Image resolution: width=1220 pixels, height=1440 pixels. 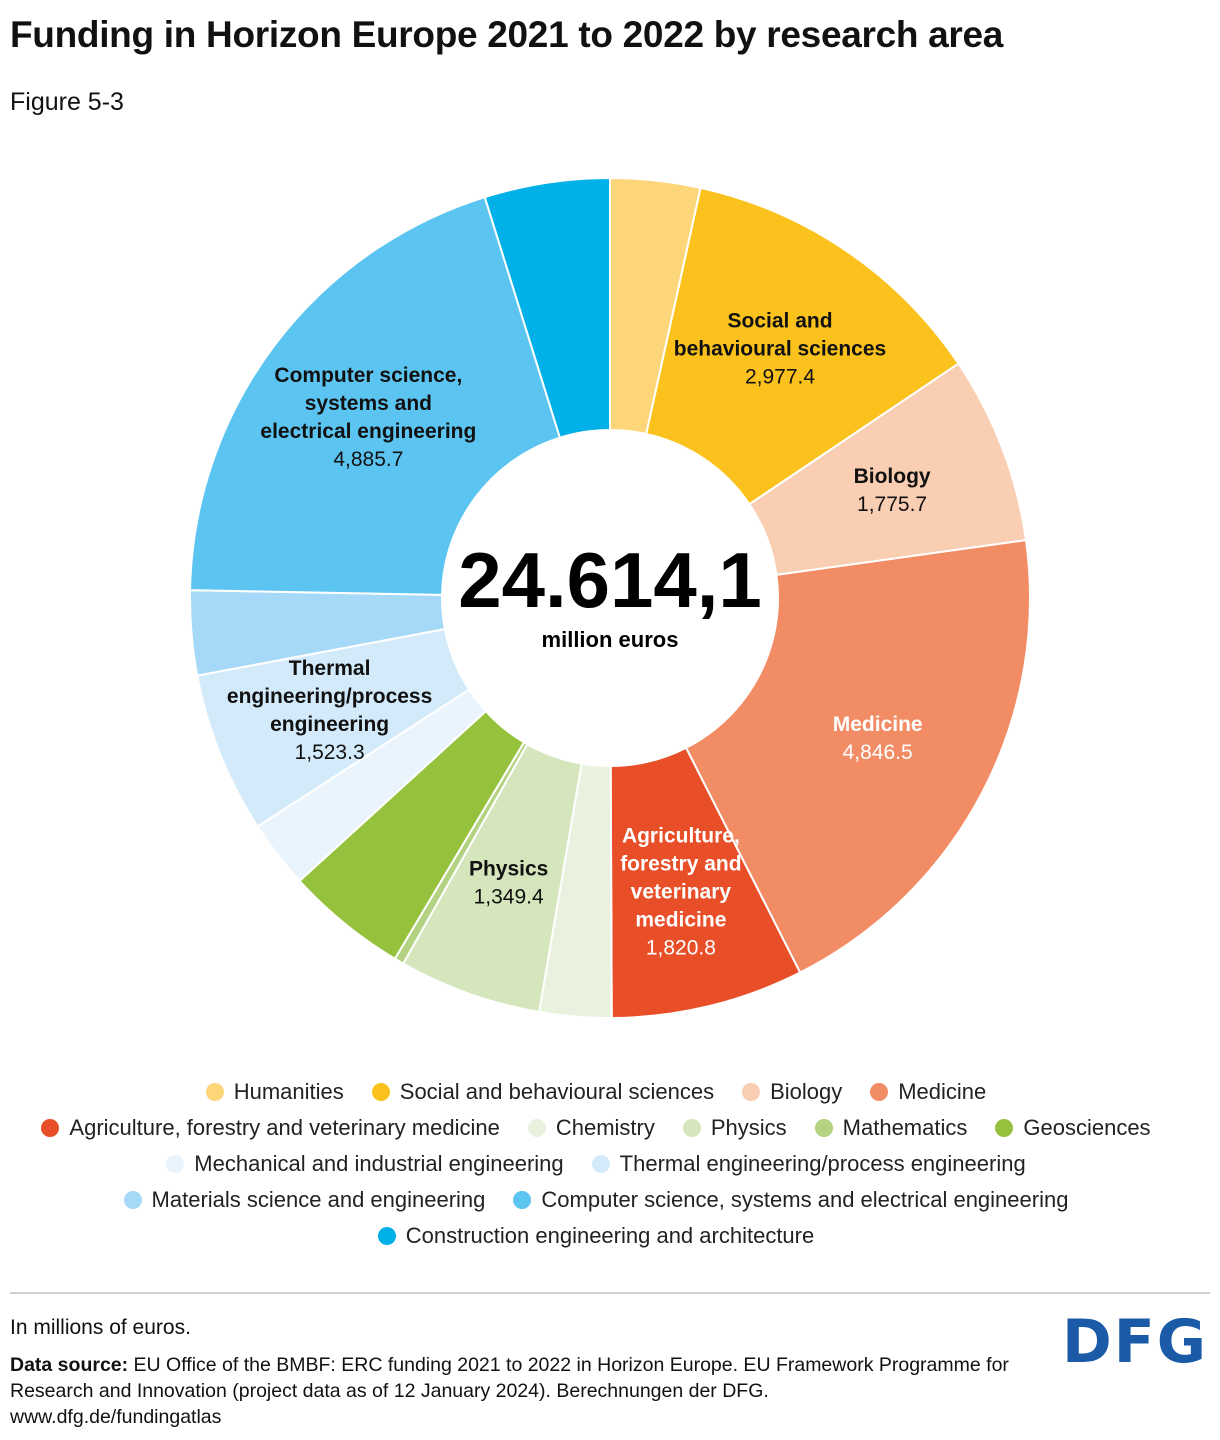 I want to click on legend-item-materials-science-and-engineering: Materials science and engineering, so click(x=304, y=1200).